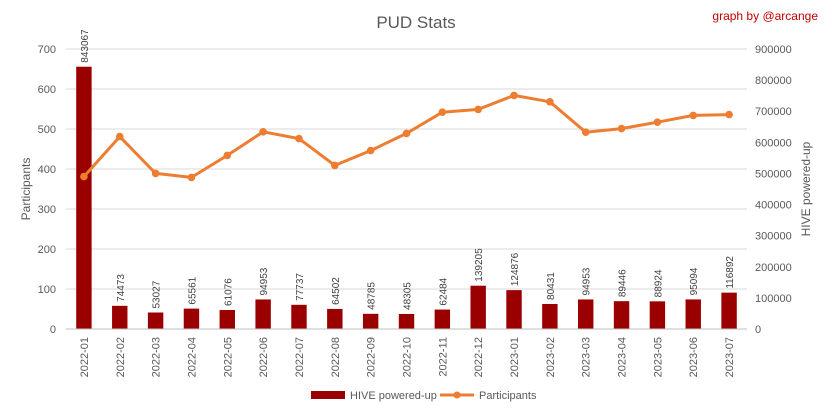  I want to click on x-tick-label: 2022-03, so click(157, 357).